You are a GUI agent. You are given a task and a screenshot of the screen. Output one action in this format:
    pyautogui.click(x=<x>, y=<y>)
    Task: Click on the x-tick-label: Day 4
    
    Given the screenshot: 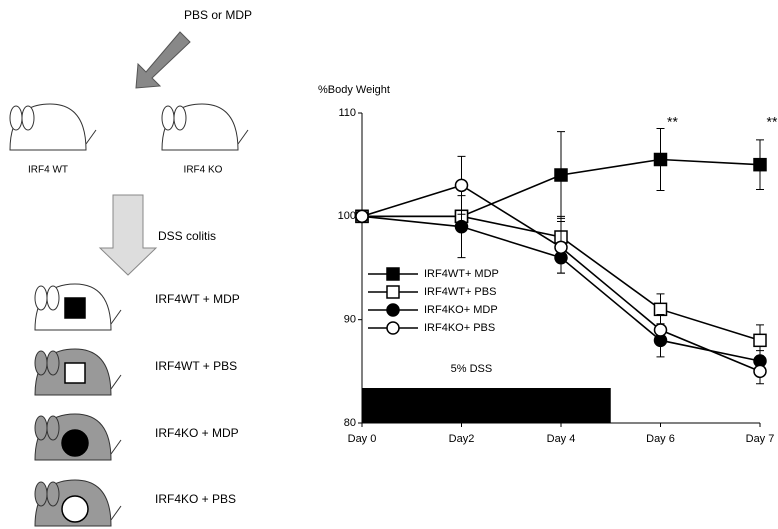 What is the action you would take?
    pyautogui.click(x=561, y=439)
    